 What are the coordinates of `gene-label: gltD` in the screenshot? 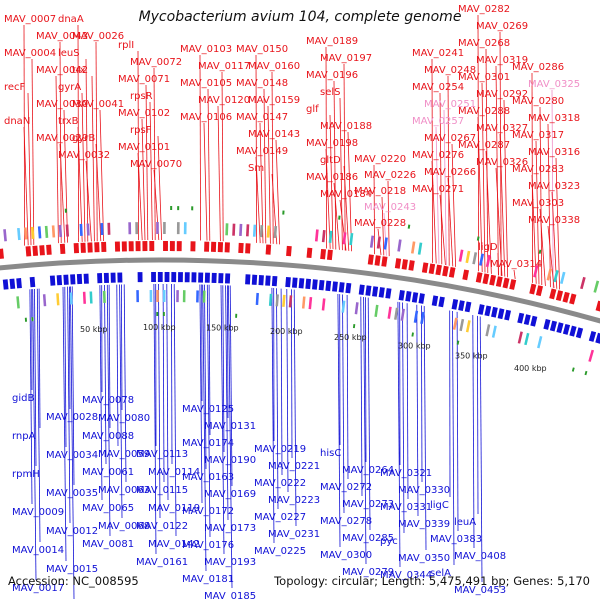 It's located at (330, 160).